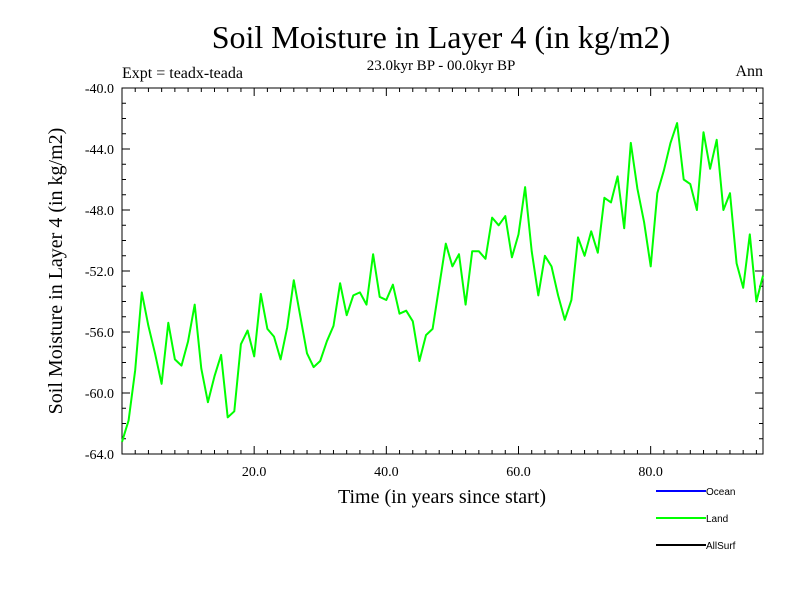 Image resolution: width=800 pixels, height=600 pixels. Describe the element at coordinates (721, 546) in the screenshot. I see `legend-label-allsurf: AllSurf` at that location.